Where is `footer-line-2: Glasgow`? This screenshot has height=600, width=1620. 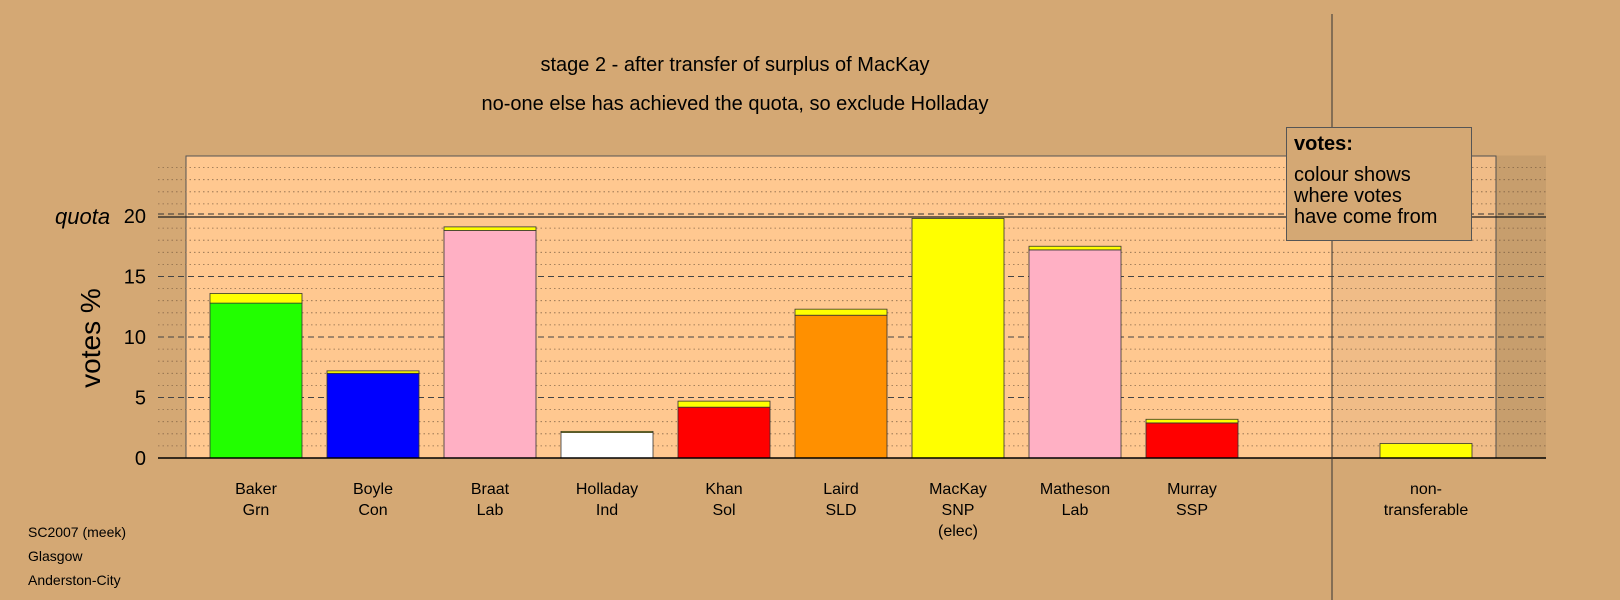
footer-line-2: Glasgow is located at coordinates (55, 556).